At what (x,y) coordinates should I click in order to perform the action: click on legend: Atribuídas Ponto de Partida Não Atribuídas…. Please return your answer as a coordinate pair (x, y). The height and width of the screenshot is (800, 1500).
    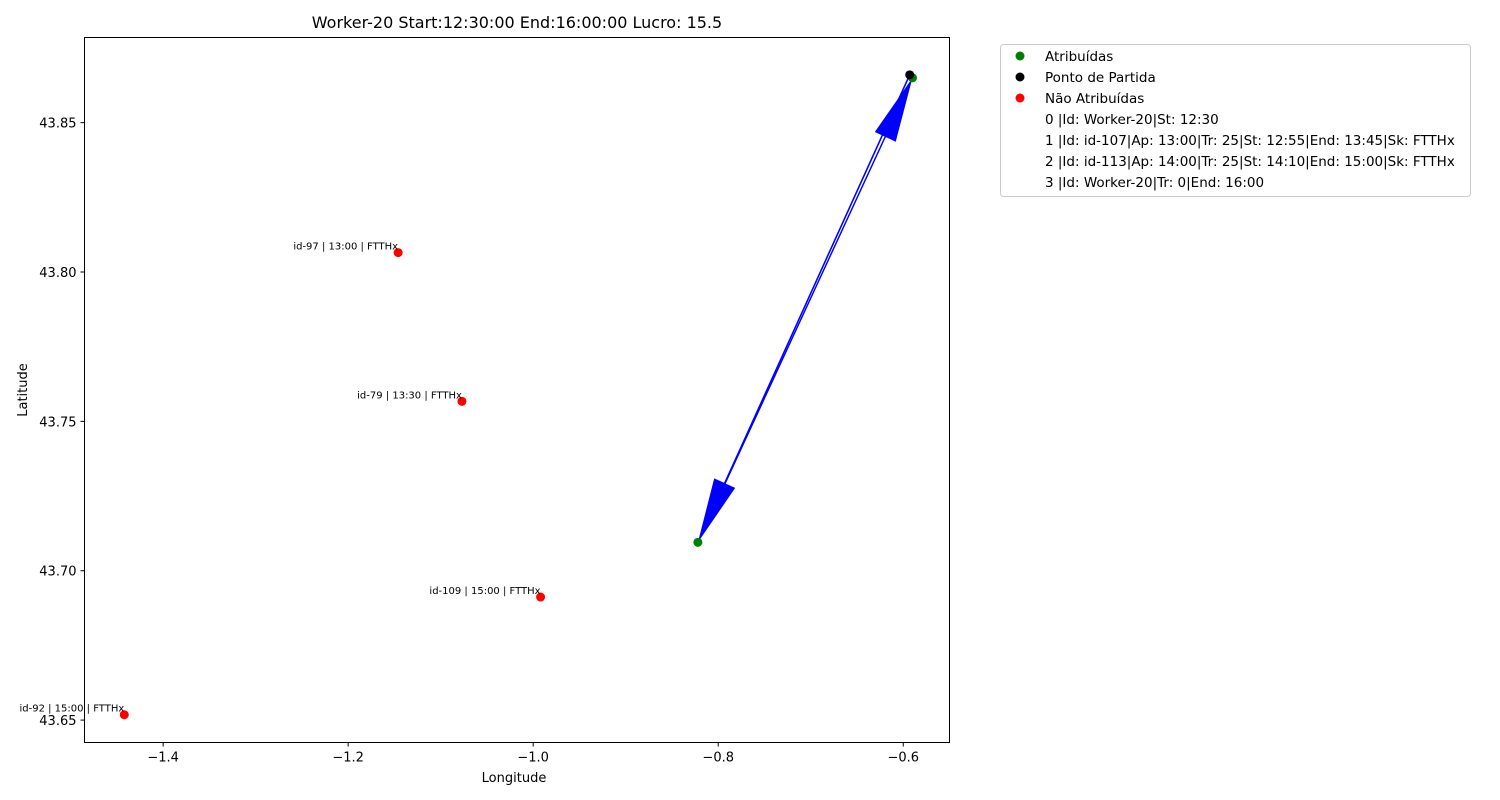
    Looking at the image, I should click on (1235, 120).